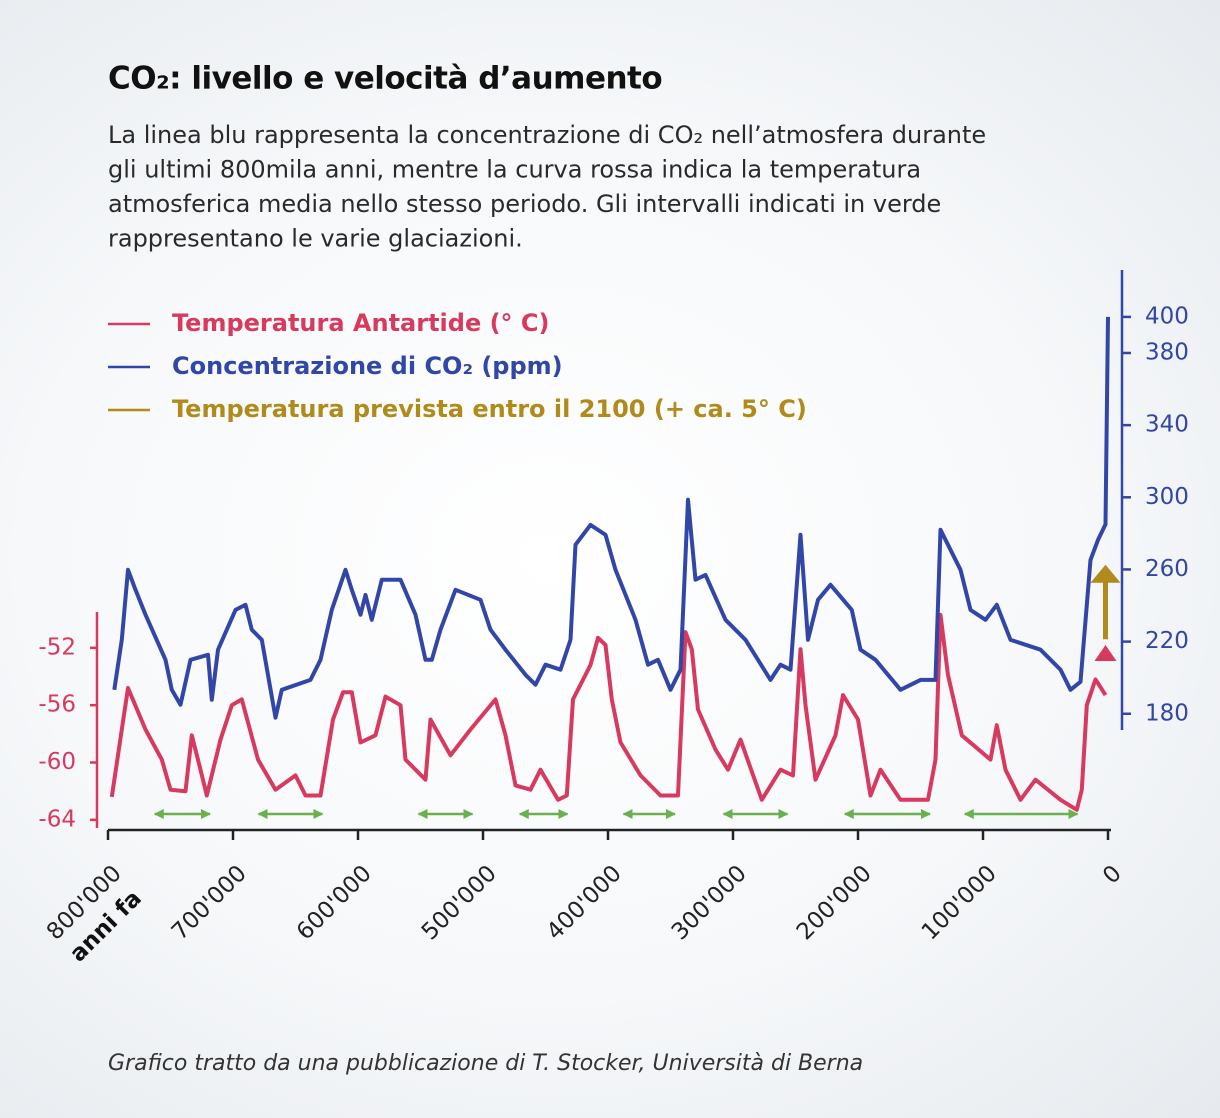 This screenshot has height=1118, width=1220. What do you see at coordinates (57, 705) in the screenshot?
I see `y-tick-label: -56` at bounding box center [57, 705].